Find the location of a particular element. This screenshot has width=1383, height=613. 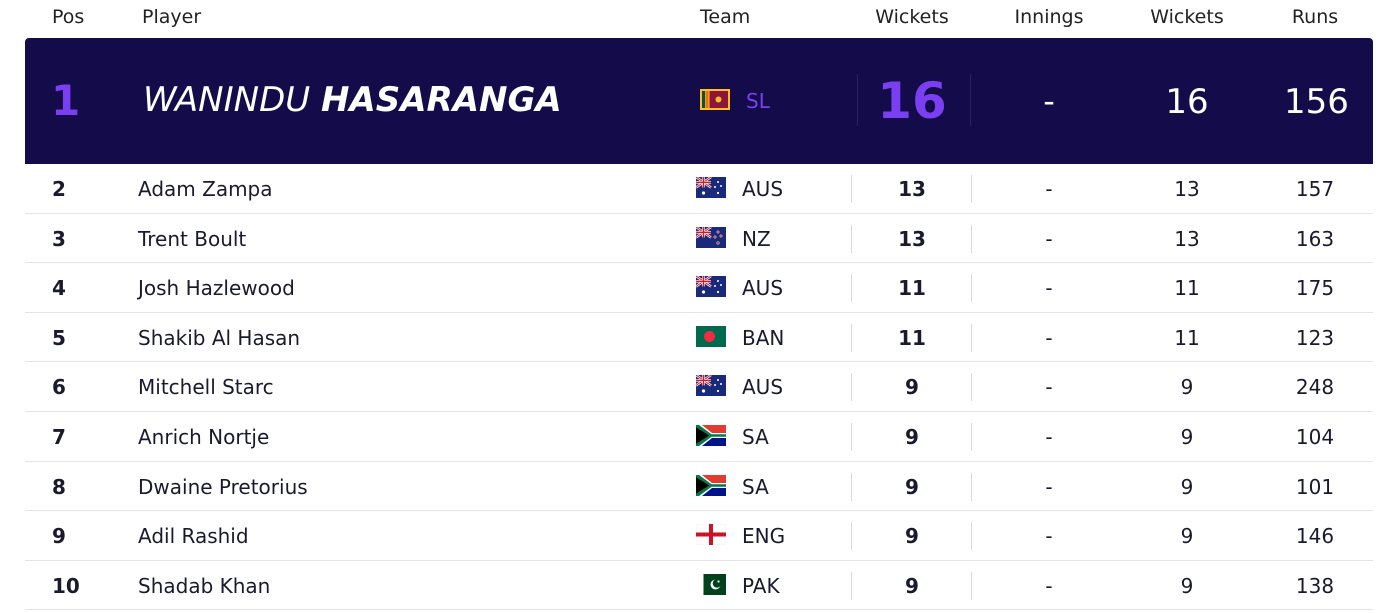

player-name: Mitchell Starc is located at coordinates (206, 387).